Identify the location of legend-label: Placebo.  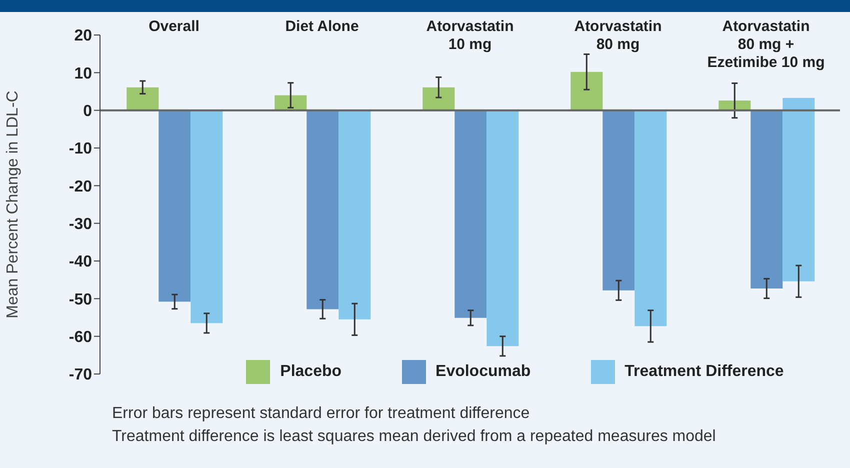
(311, 372).